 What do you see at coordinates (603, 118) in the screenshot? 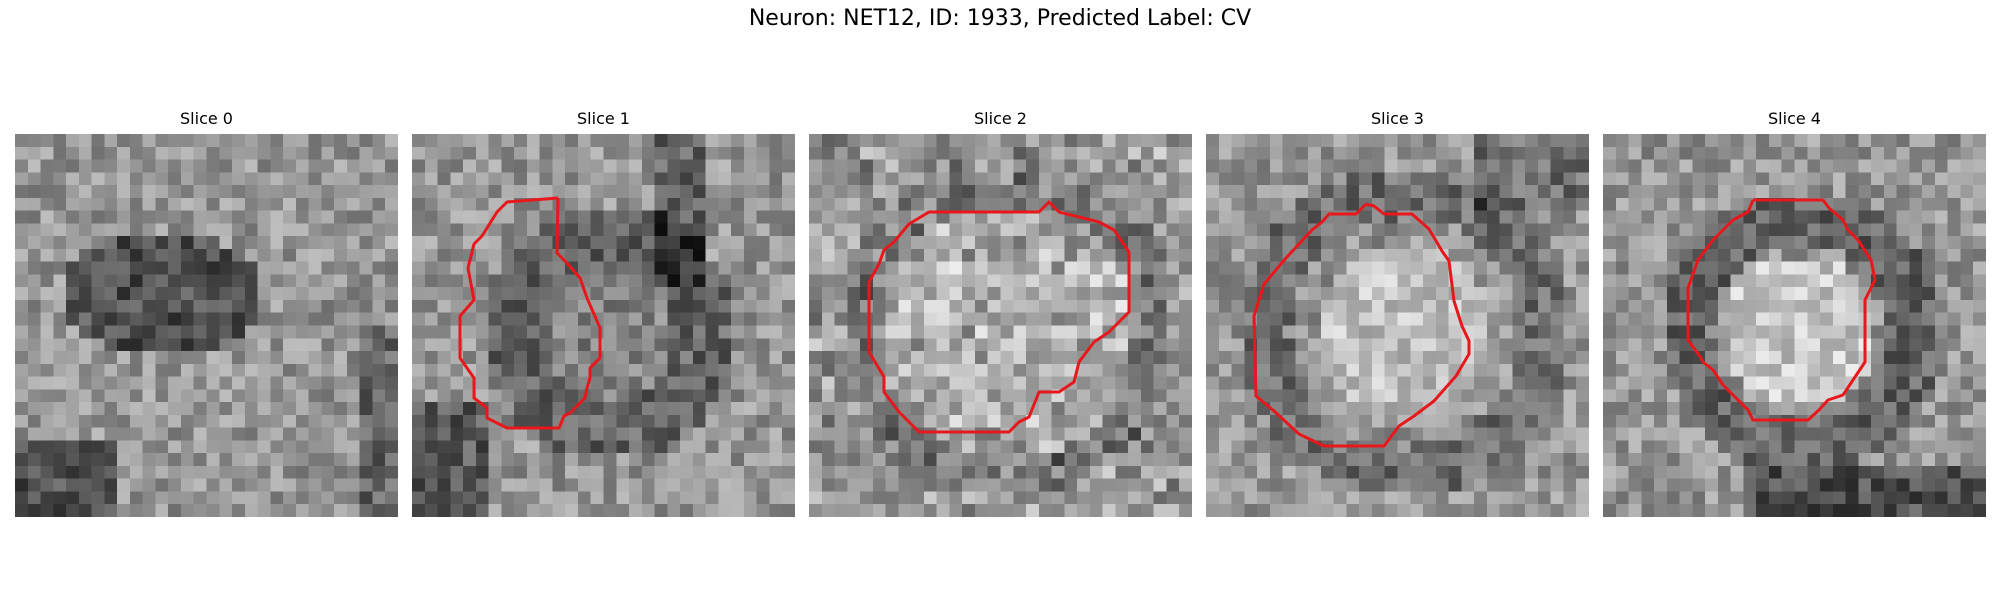
I see `slice-title: Slice 1` at bounding box center [603, 118].